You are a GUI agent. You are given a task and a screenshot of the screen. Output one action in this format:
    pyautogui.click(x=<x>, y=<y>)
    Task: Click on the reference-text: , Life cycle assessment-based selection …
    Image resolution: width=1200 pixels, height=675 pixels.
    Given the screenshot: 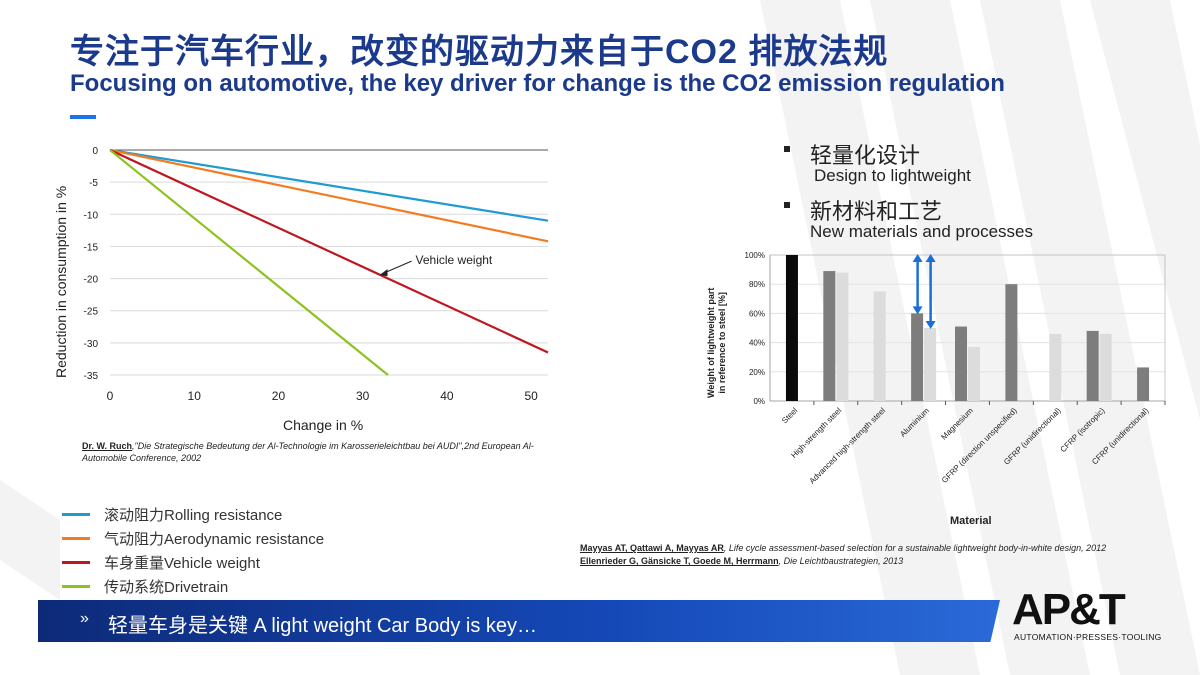 What is the action you would take?
    pyautogui.click(x=915, y=548)
    